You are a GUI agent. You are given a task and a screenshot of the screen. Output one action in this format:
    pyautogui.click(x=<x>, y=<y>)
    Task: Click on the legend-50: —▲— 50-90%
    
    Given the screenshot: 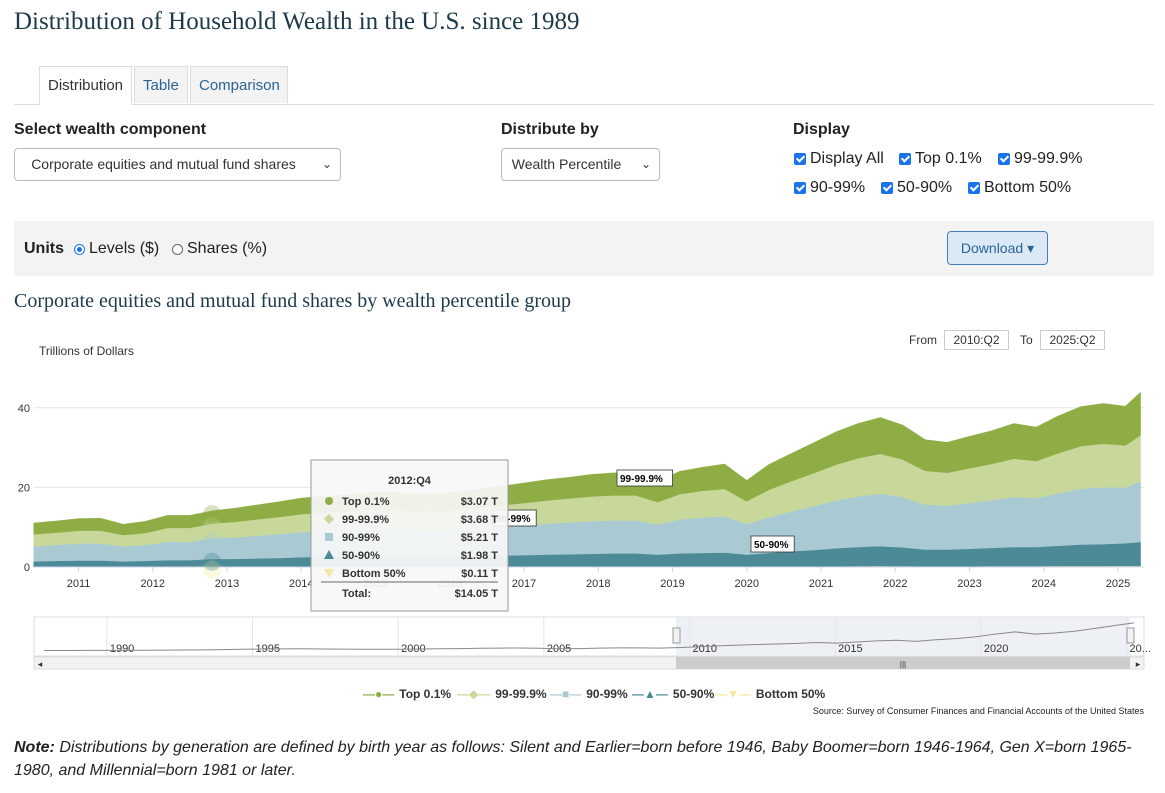 What is the action you would take?
    pyautogui.click(x=673, y=694)
    